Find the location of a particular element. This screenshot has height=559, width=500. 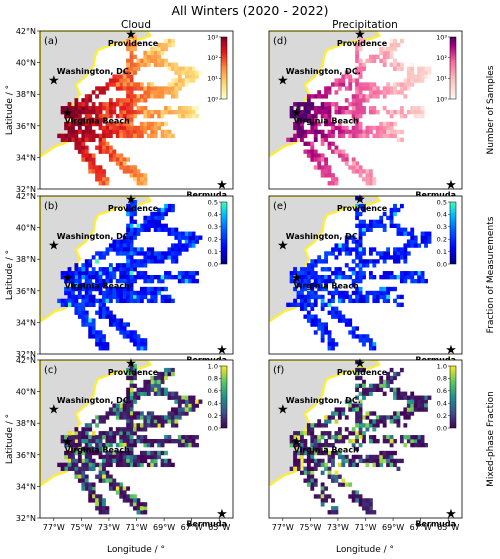

colorbar-tick-label: 0.1 is located at coordinates (442, 252).